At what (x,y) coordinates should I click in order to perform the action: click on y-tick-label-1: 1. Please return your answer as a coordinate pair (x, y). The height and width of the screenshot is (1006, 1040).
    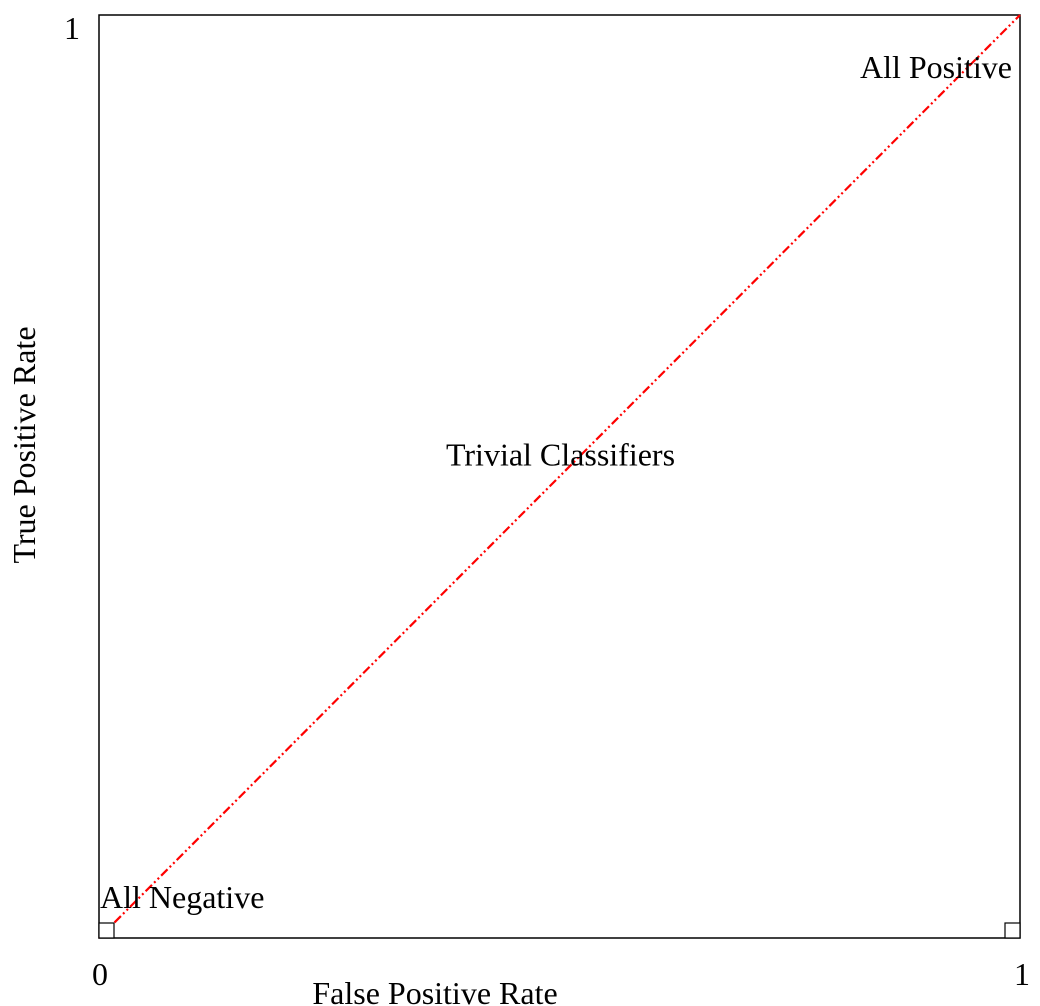
    Looking at the image, I should click on (72, 28).